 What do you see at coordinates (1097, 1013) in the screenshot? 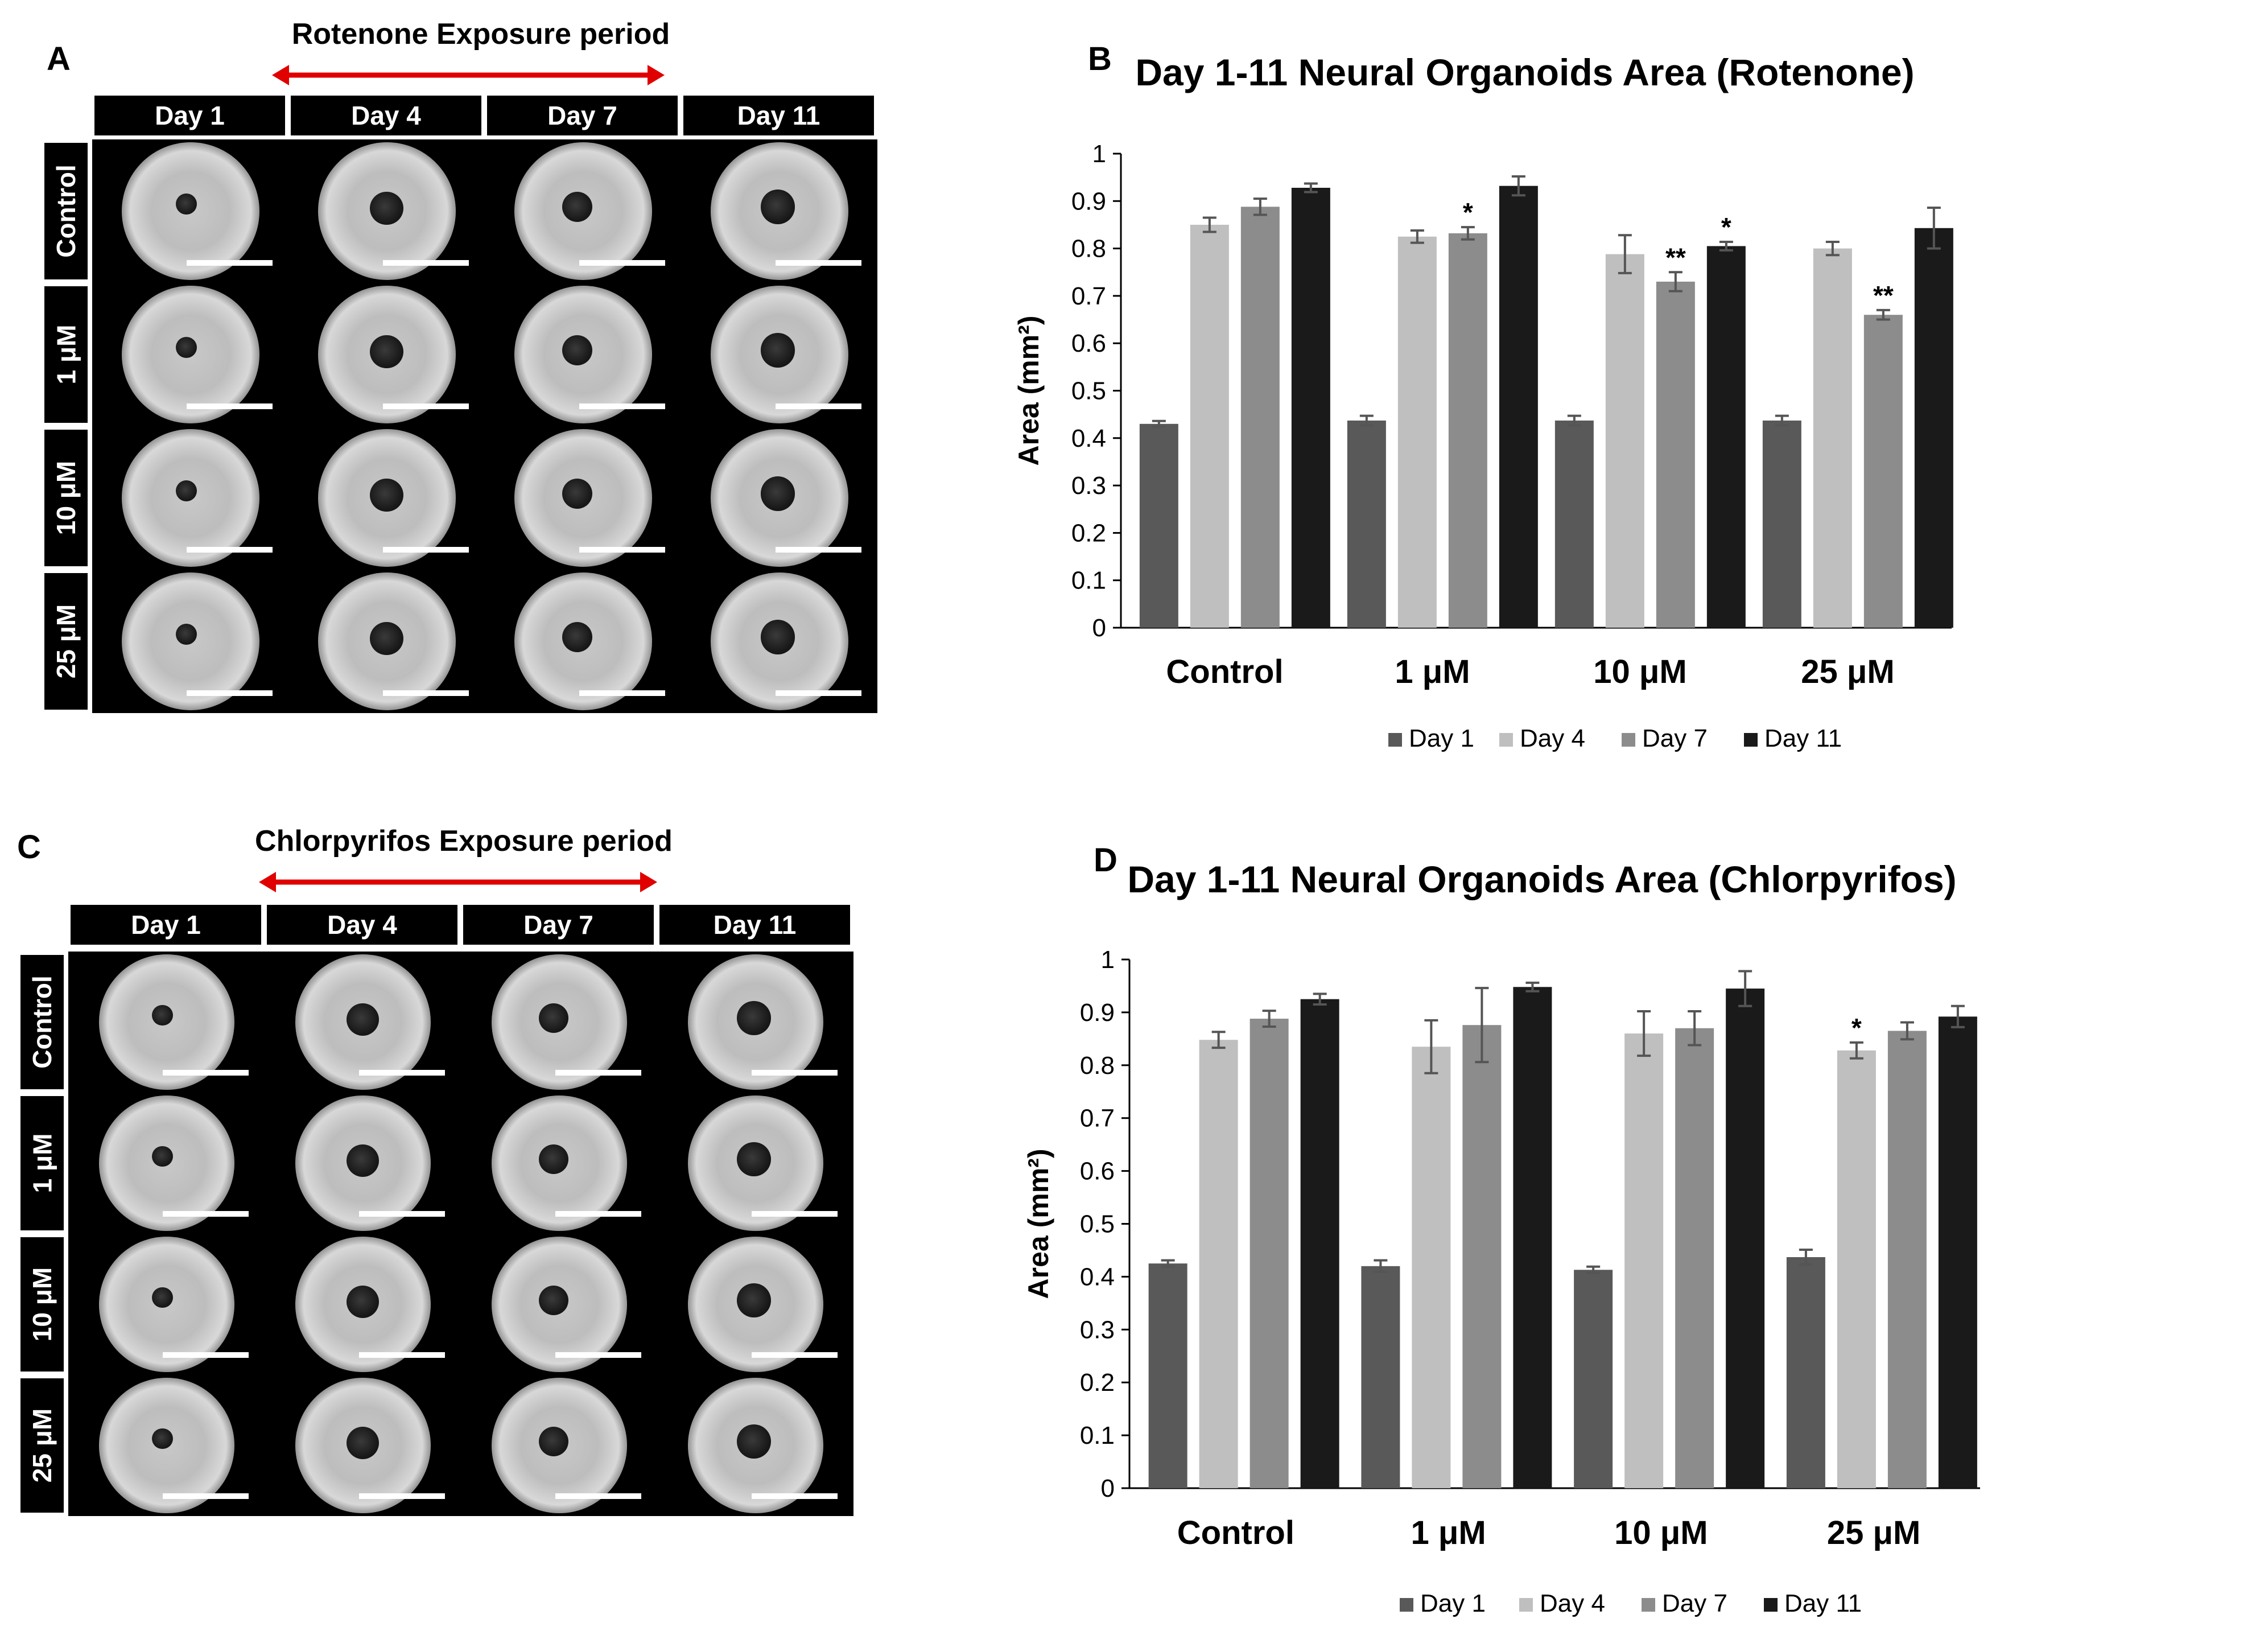
I see `y-tick-label: 0.9` at bounding box center [1097, 1013].